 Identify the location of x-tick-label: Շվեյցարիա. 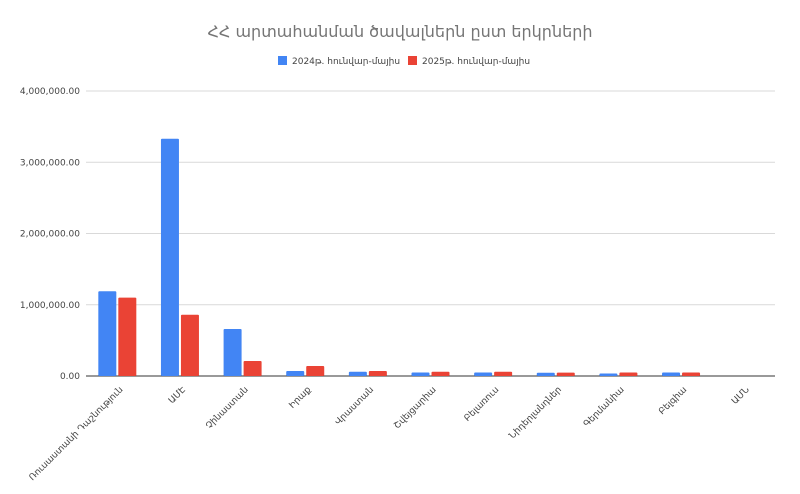
(415, 408).